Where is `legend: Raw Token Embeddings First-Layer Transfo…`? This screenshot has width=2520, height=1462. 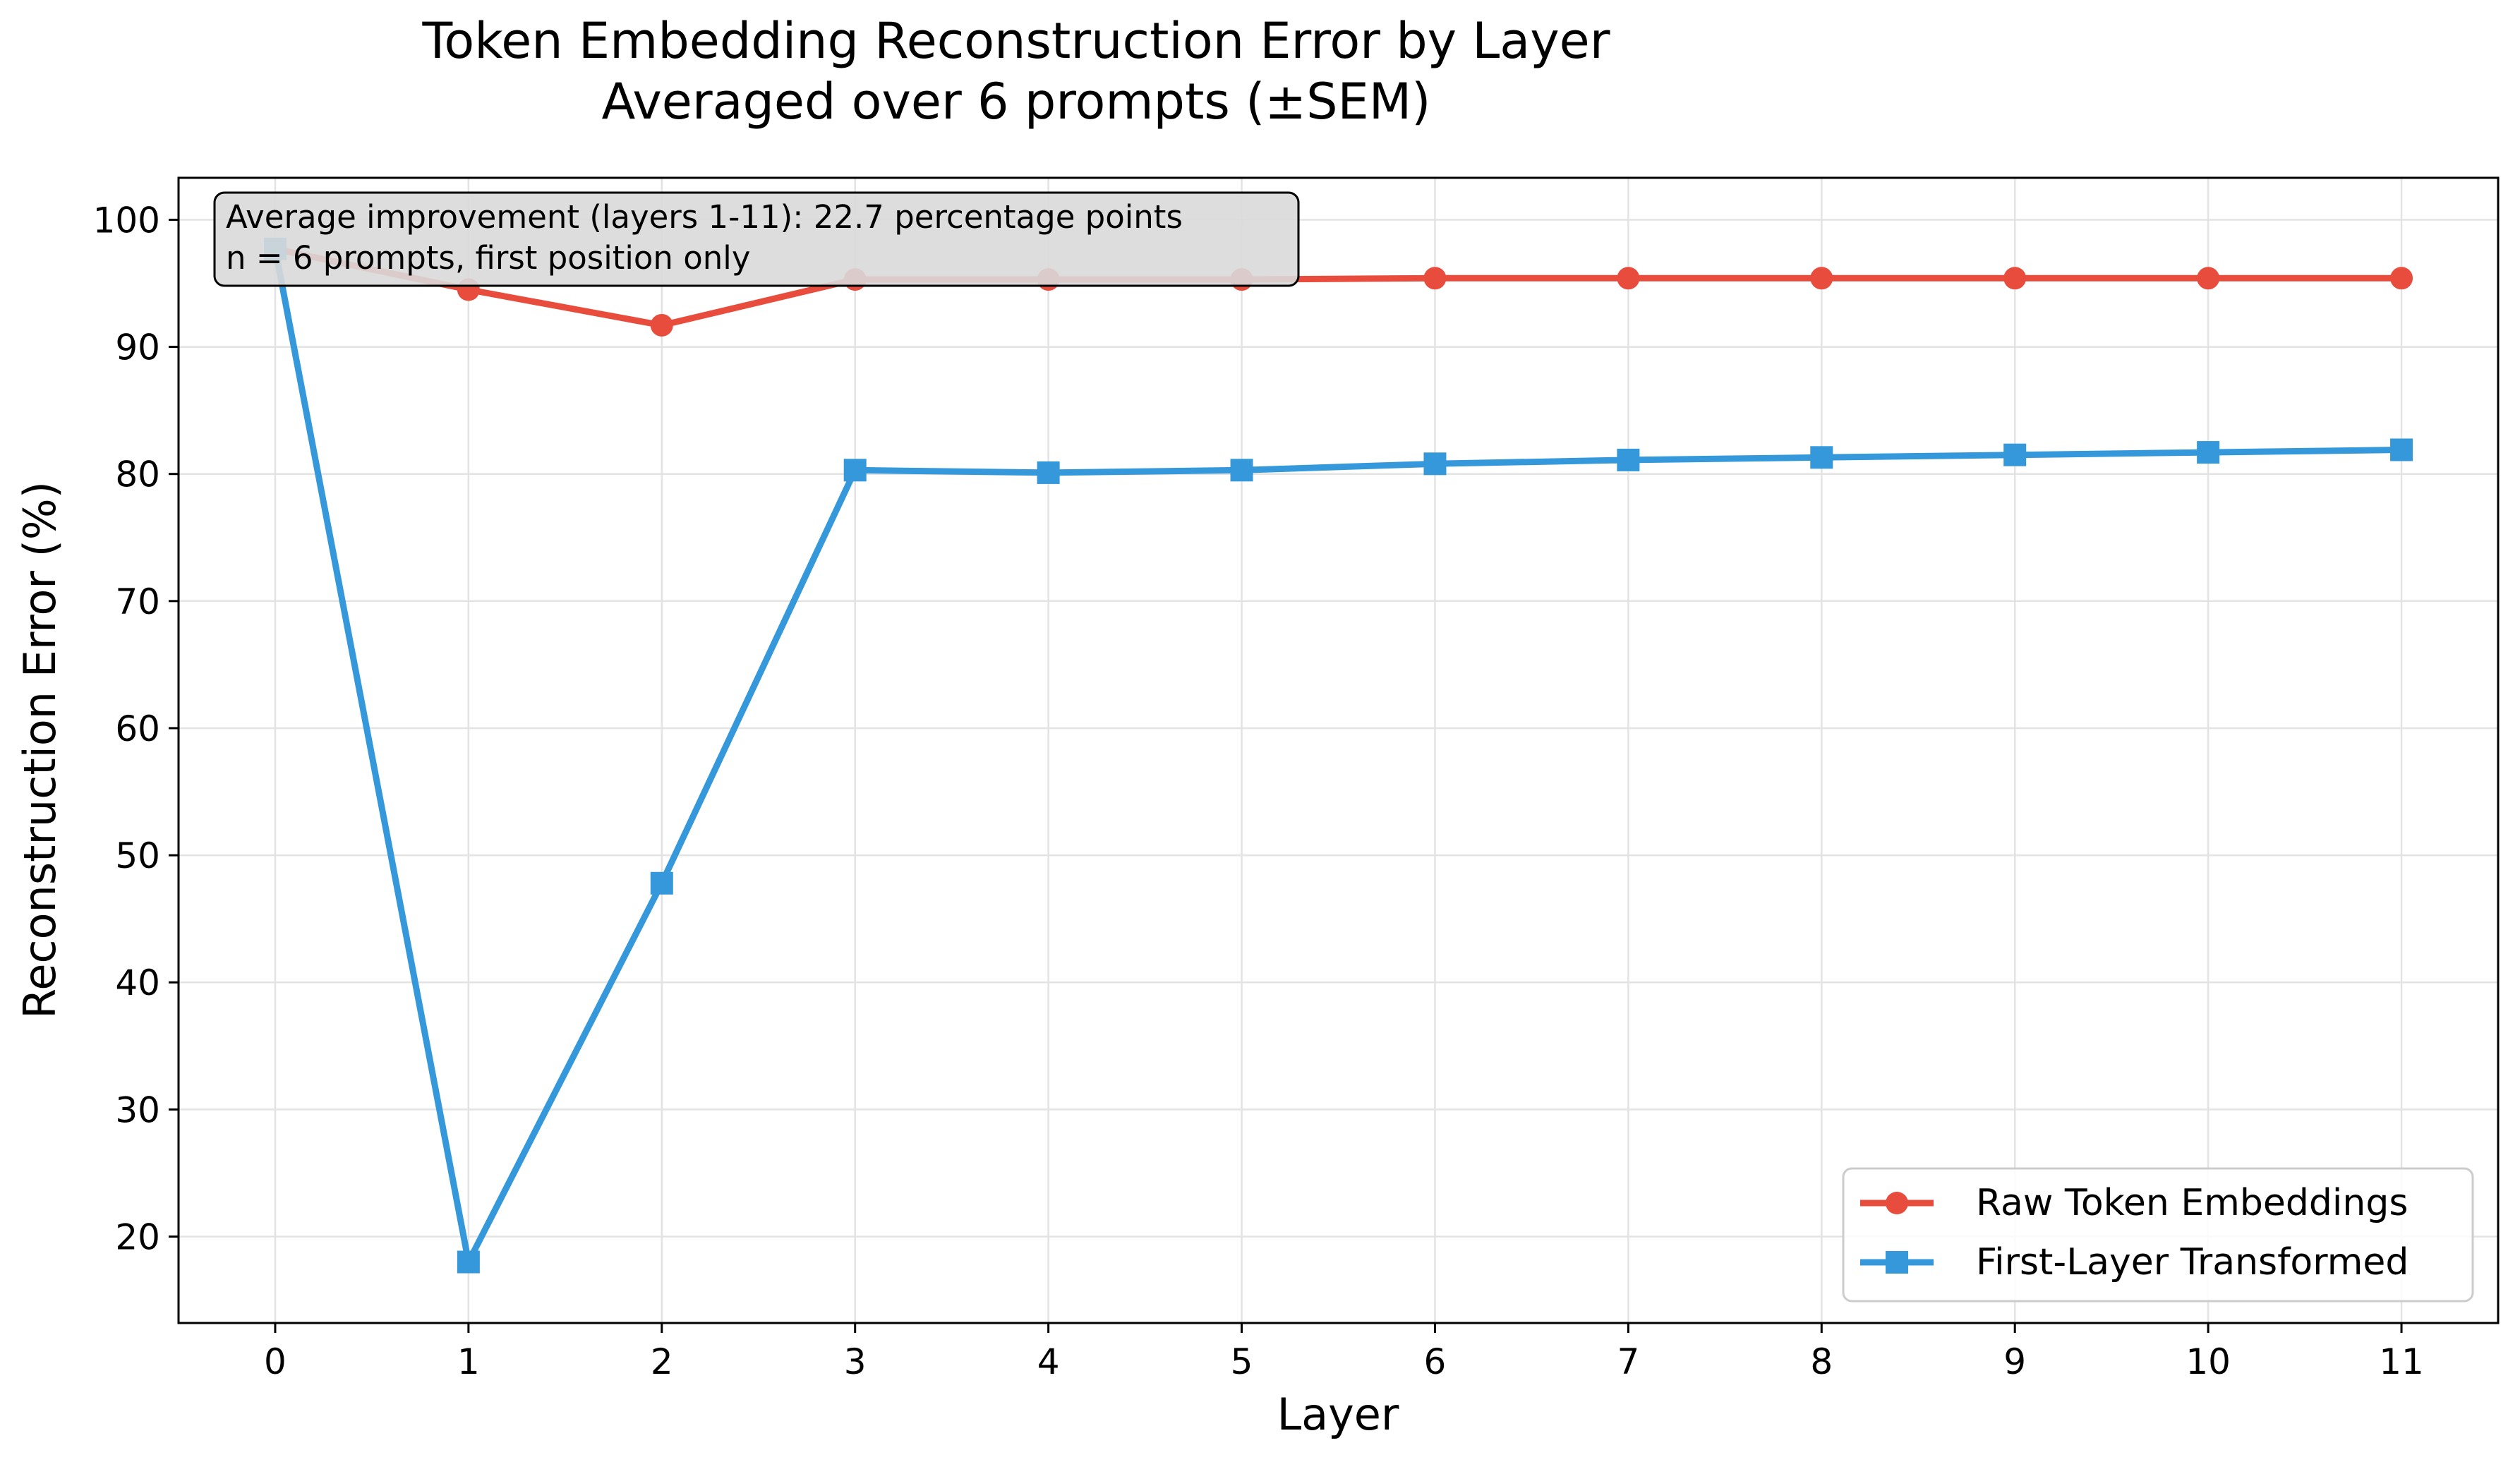 legend: Raw Token Embeddings First-Layer Transfo… is located at coordinates (2158, 1235).